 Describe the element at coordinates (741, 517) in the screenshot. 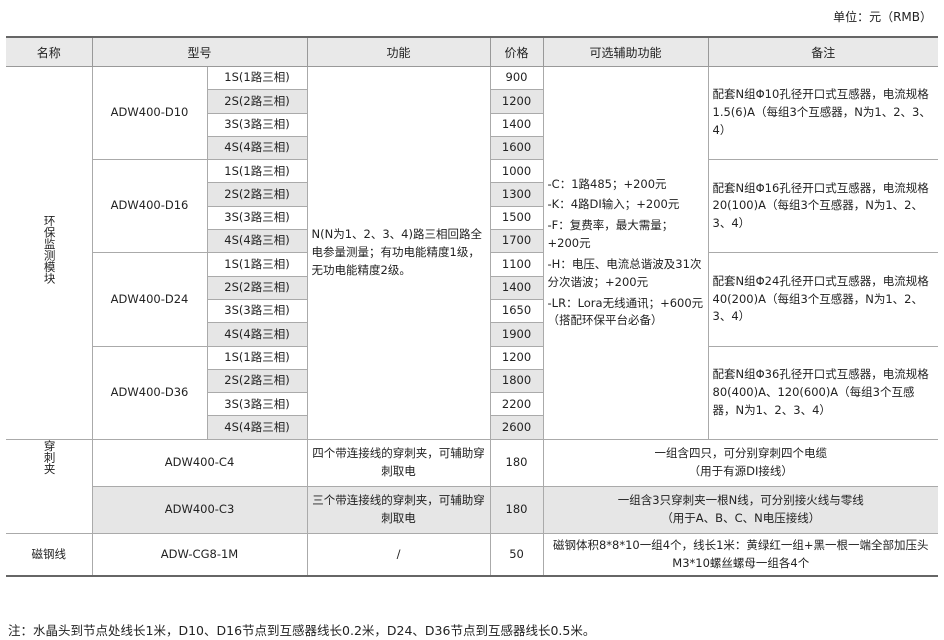

I see `note-line: （用于A、B、C、N电压接线）` at that location.